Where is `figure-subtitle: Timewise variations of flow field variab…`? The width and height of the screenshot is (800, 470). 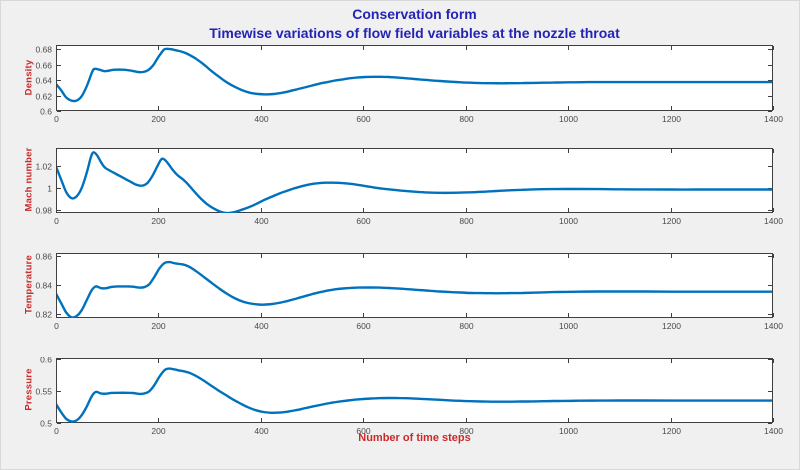
figure-subtitle: Timewise variations of flow field variab… is located at coordinates (414, 33).